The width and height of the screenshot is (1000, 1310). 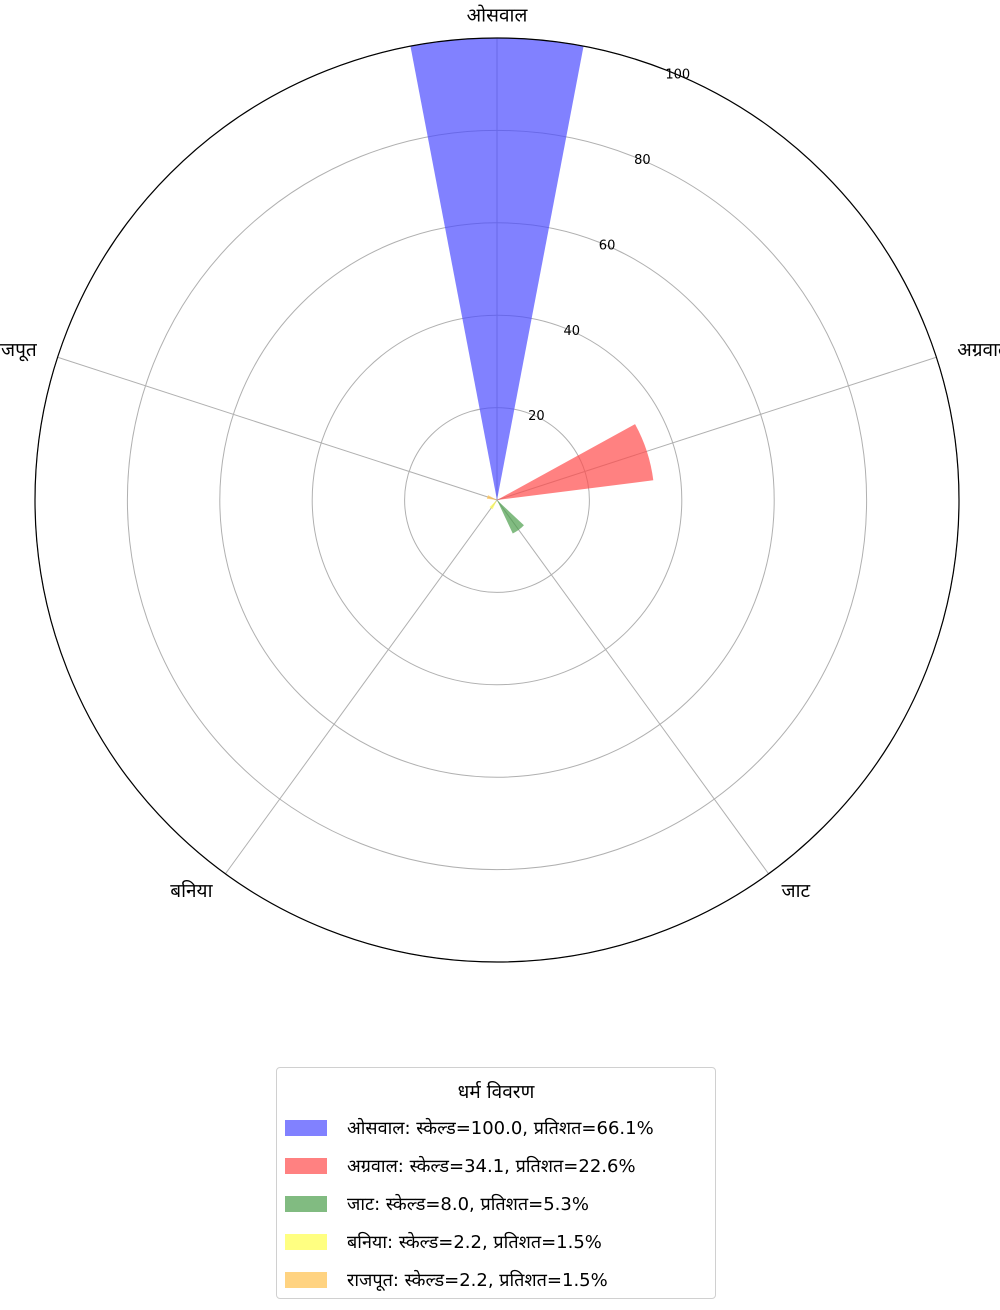 What do you see at coordinates (191, 890) in the screenshot?
I see `category-label: बनिया` at bounding box center [191, 890].